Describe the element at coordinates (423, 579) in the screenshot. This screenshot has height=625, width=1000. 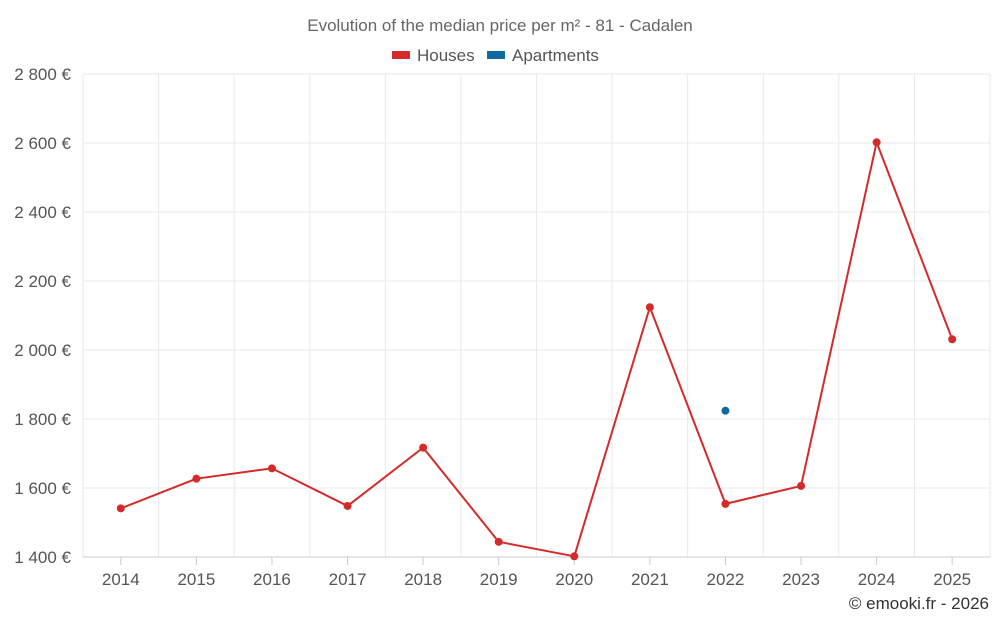
I see `x-tick-label: 2018` at that location.